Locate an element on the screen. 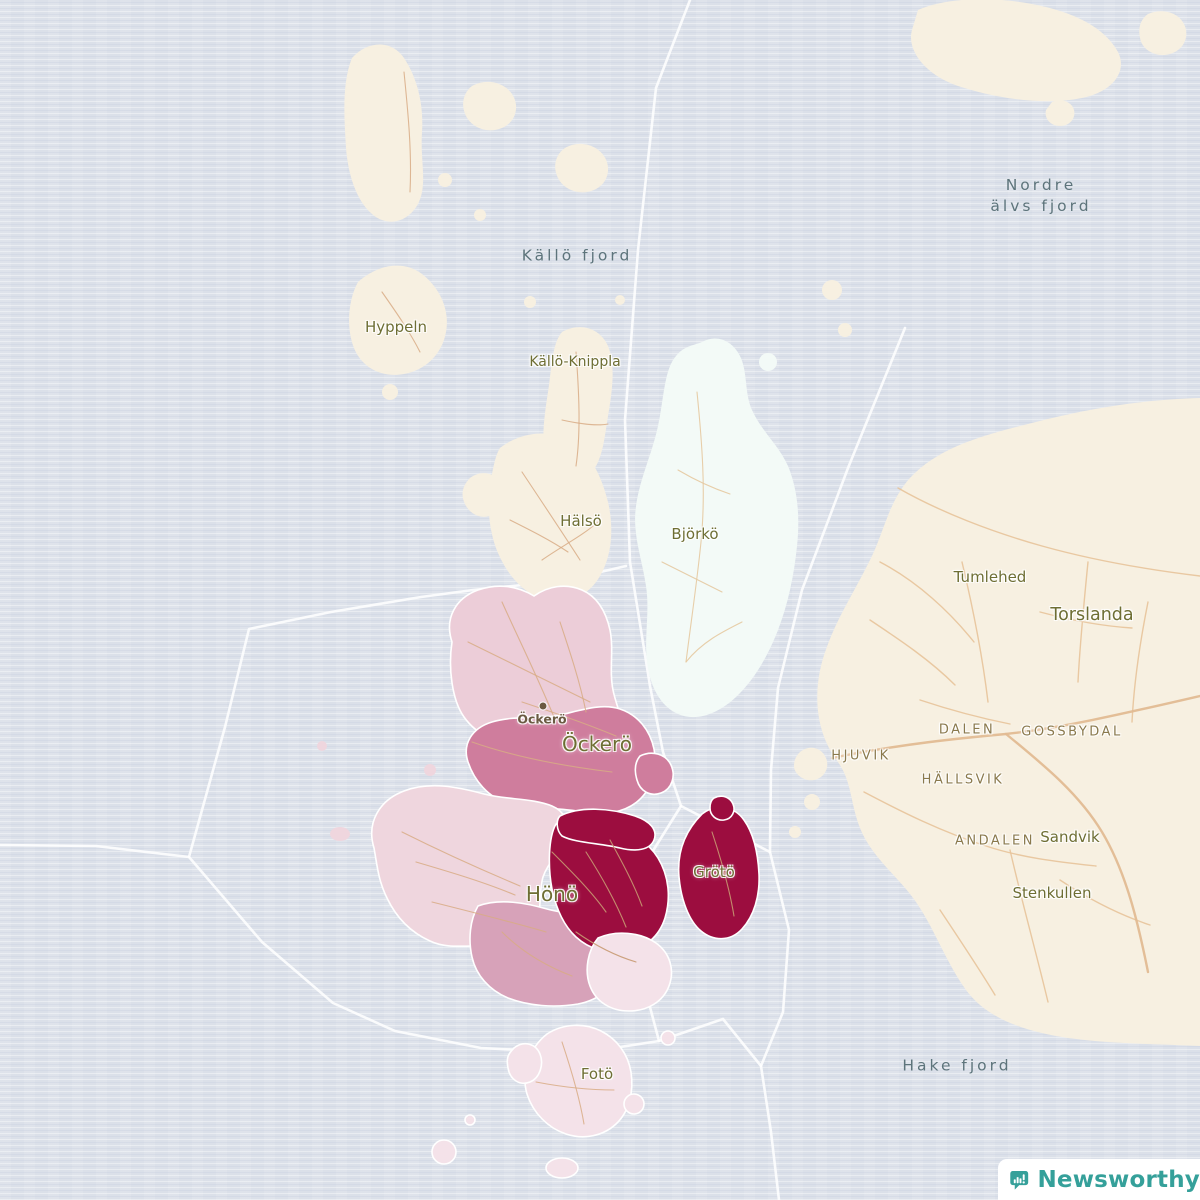 The image size is (1200, 1200). bjorko-roads is located at coordinates (702, 527).